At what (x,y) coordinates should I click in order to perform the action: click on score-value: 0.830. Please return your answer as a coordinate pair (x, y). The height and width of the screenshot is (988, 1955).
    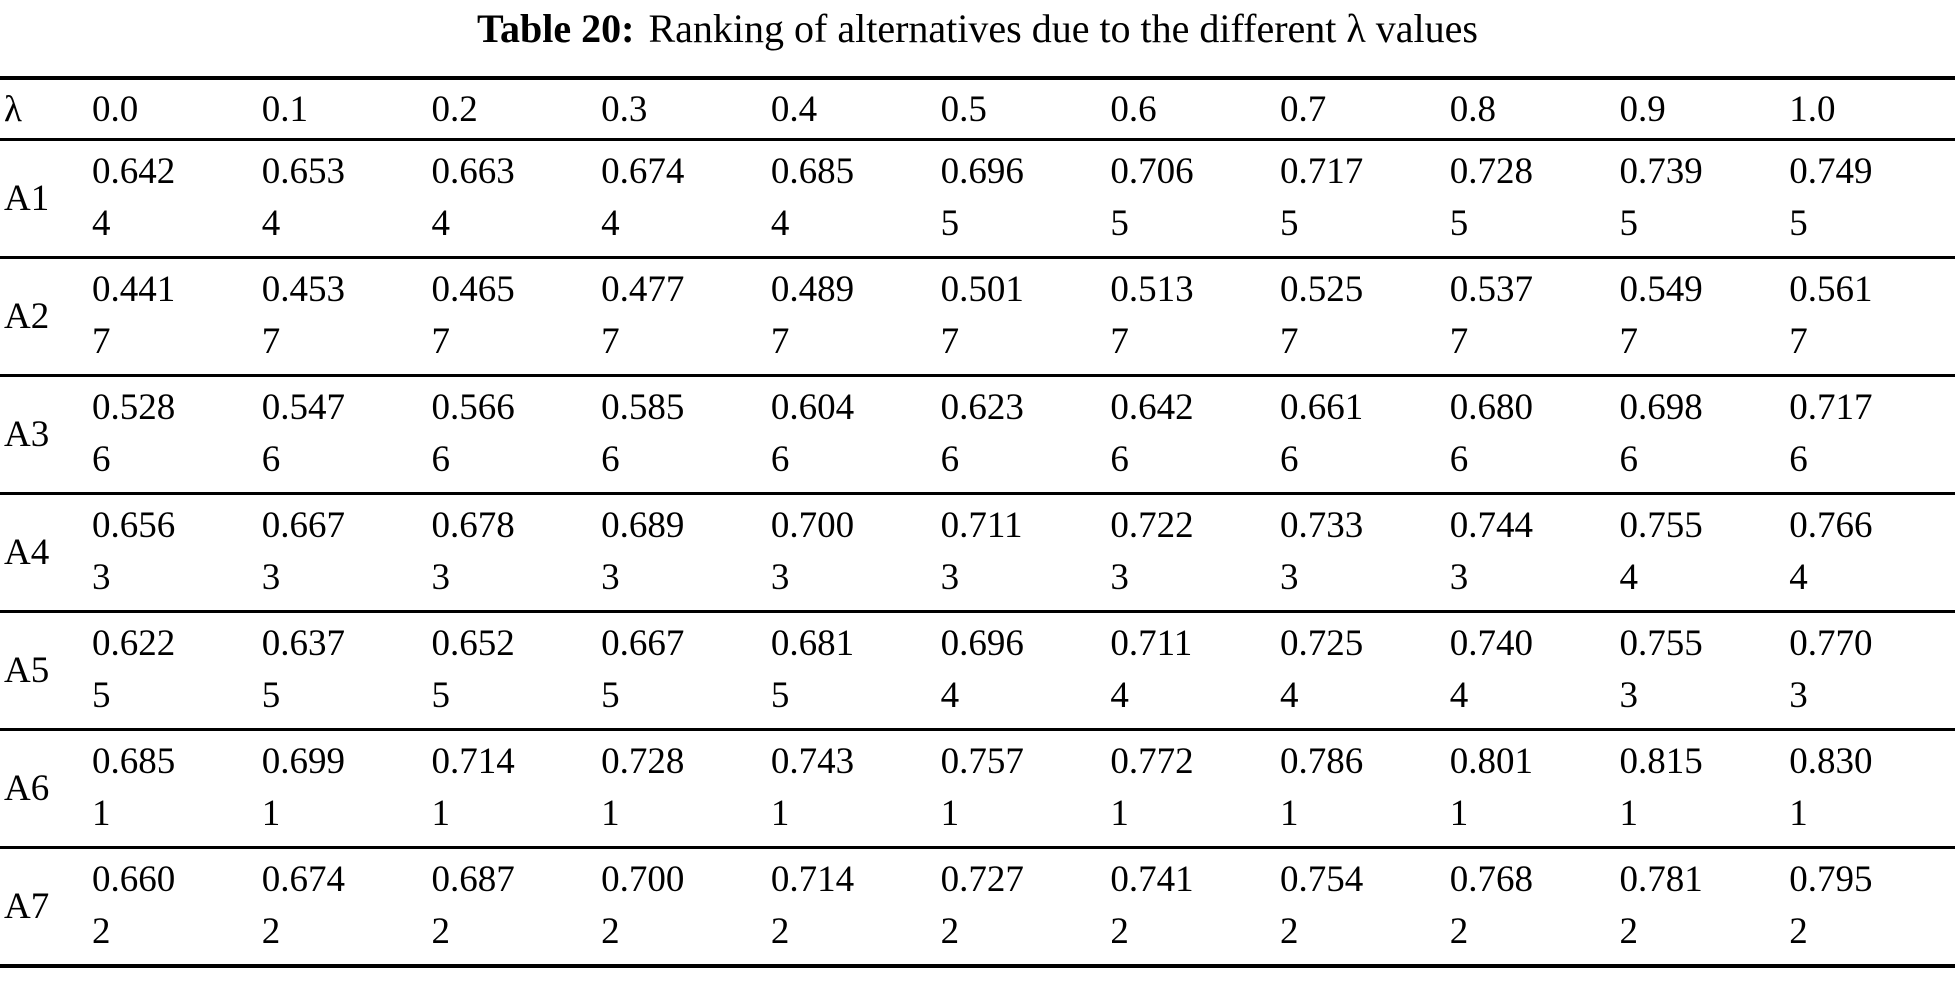
    Looking at the image, I should click on (1831, 761).